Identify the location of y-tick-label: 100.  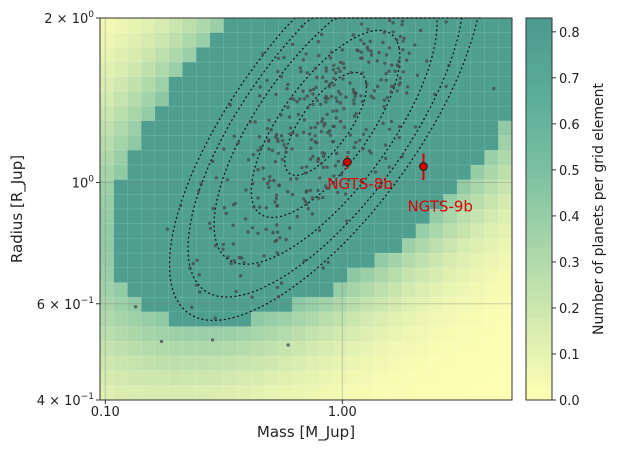
(83, 183).